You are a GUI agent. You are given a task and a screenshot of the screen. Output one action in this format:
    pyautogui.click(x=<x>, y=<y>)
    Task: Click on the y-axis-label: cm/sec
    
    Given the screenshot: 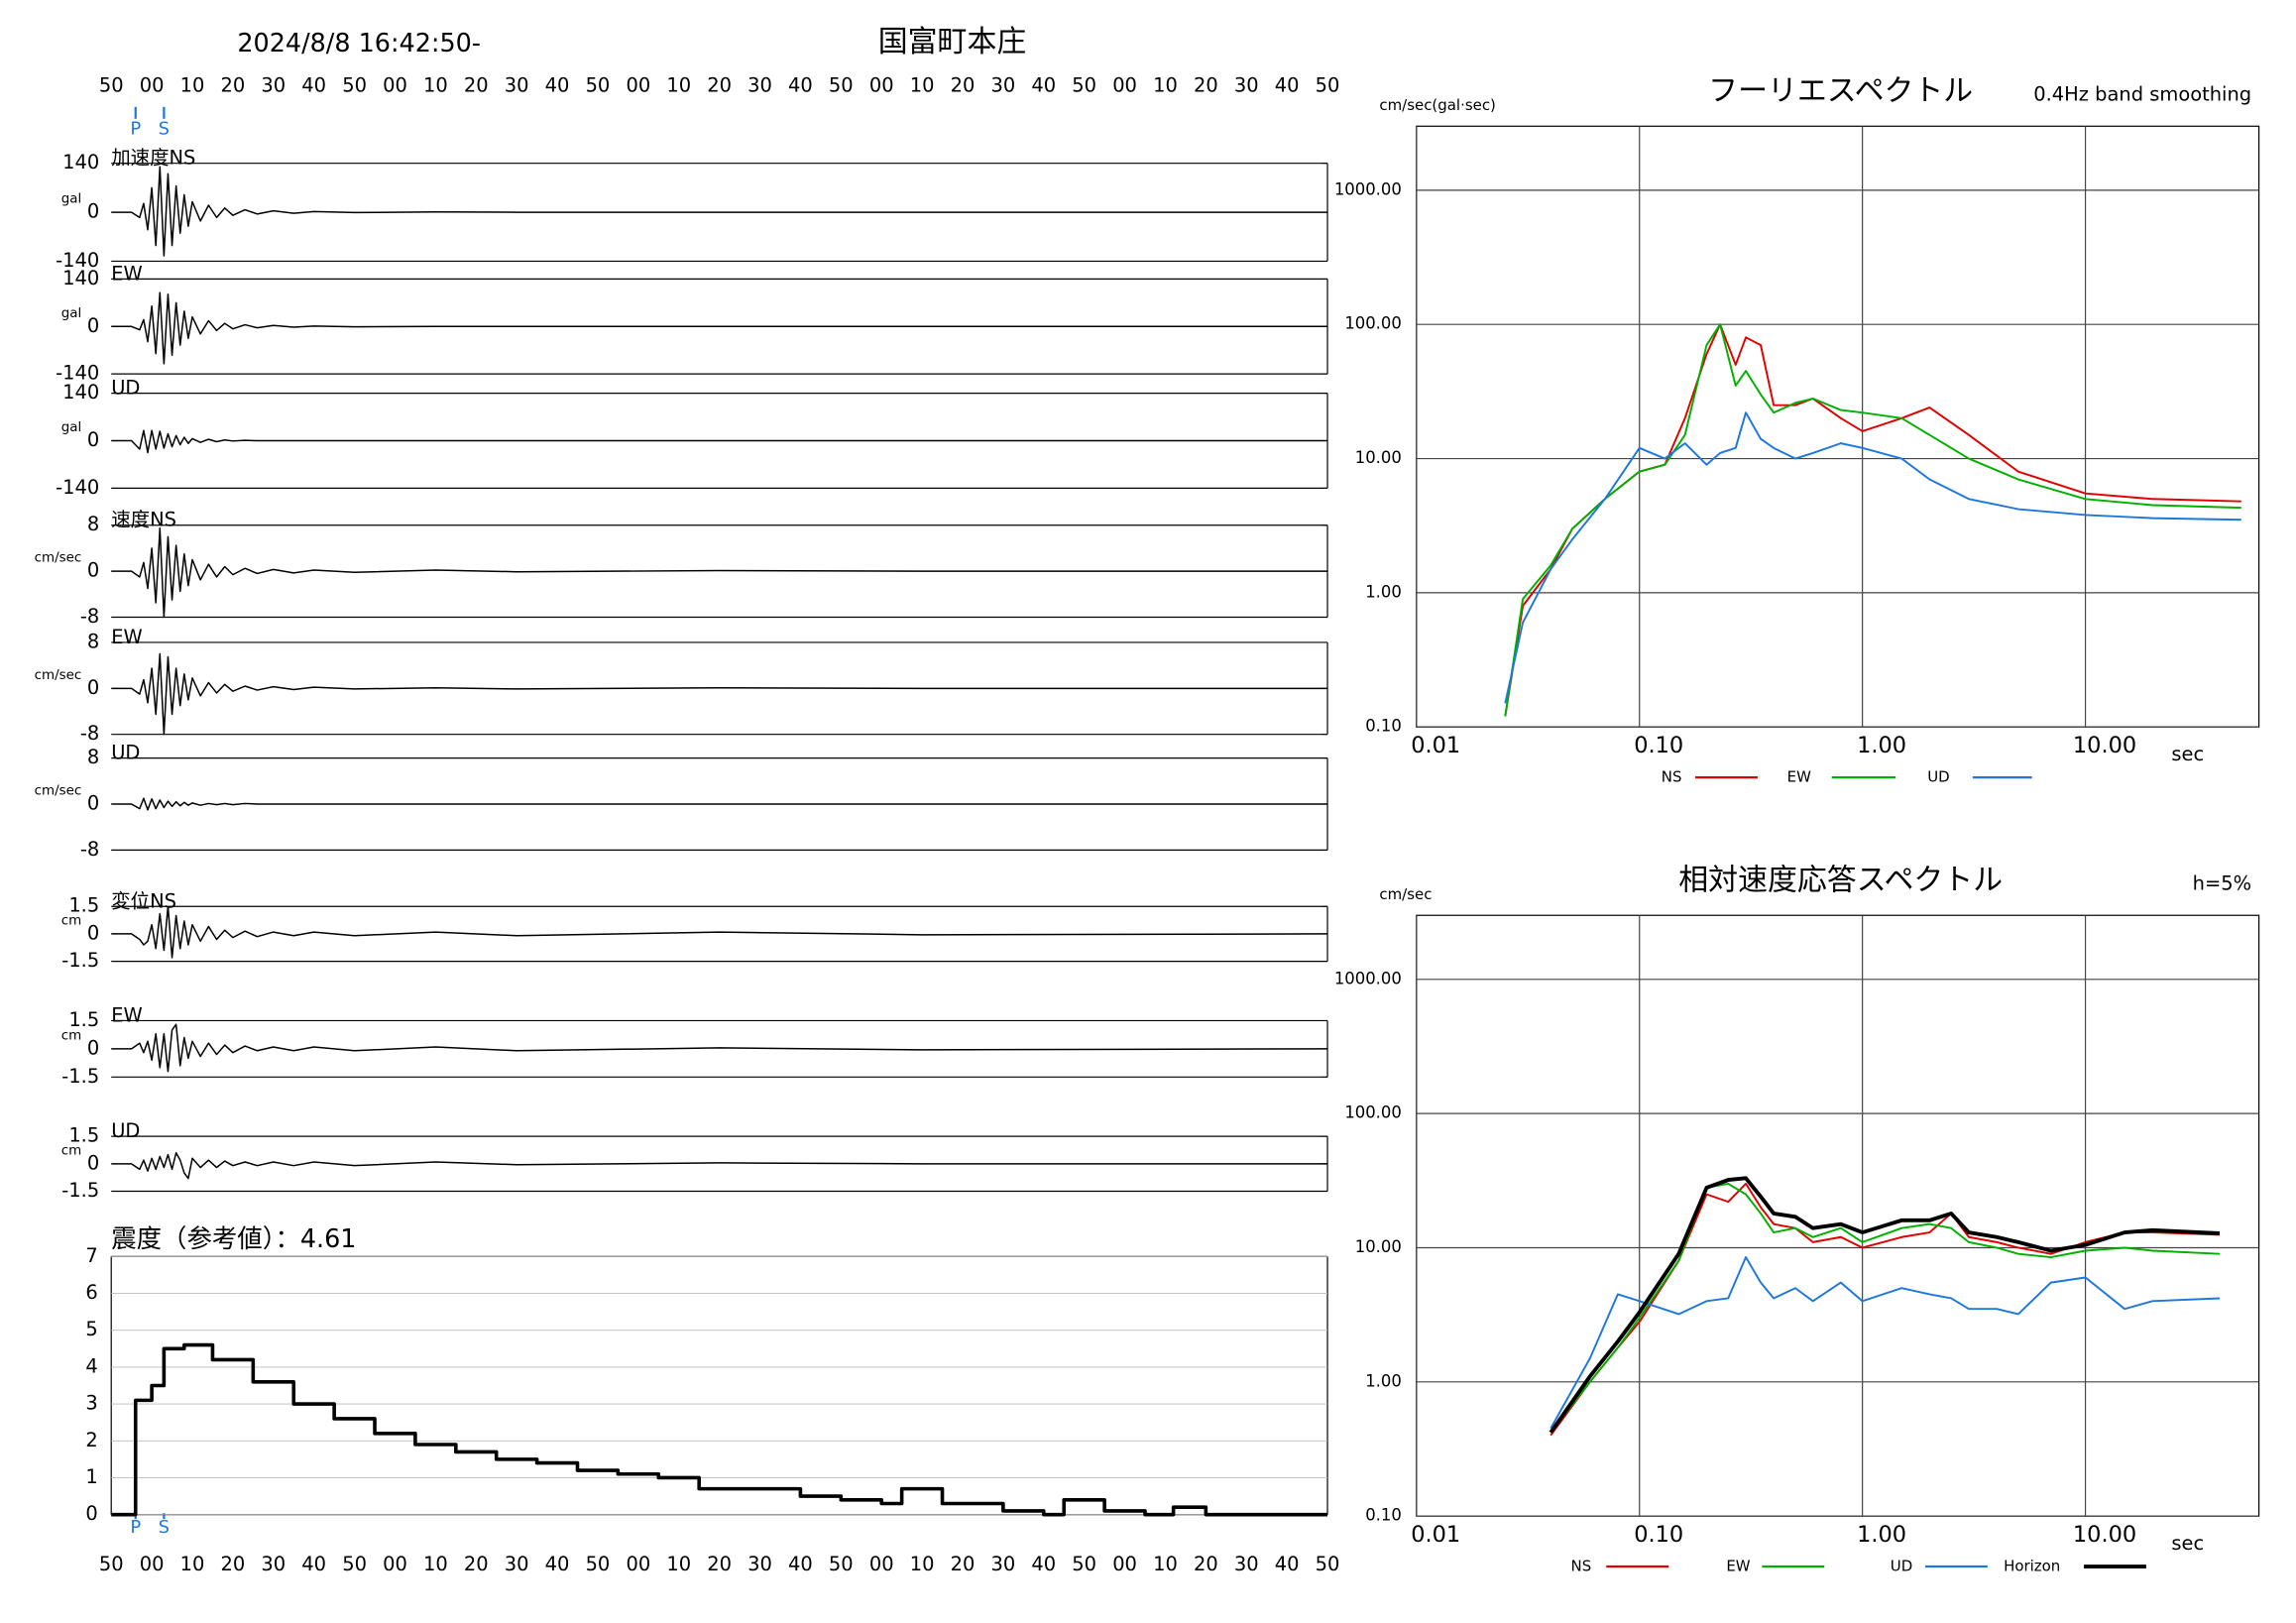 What is the action you would take?
    pyautogui.click(x=1405, y=894)
    